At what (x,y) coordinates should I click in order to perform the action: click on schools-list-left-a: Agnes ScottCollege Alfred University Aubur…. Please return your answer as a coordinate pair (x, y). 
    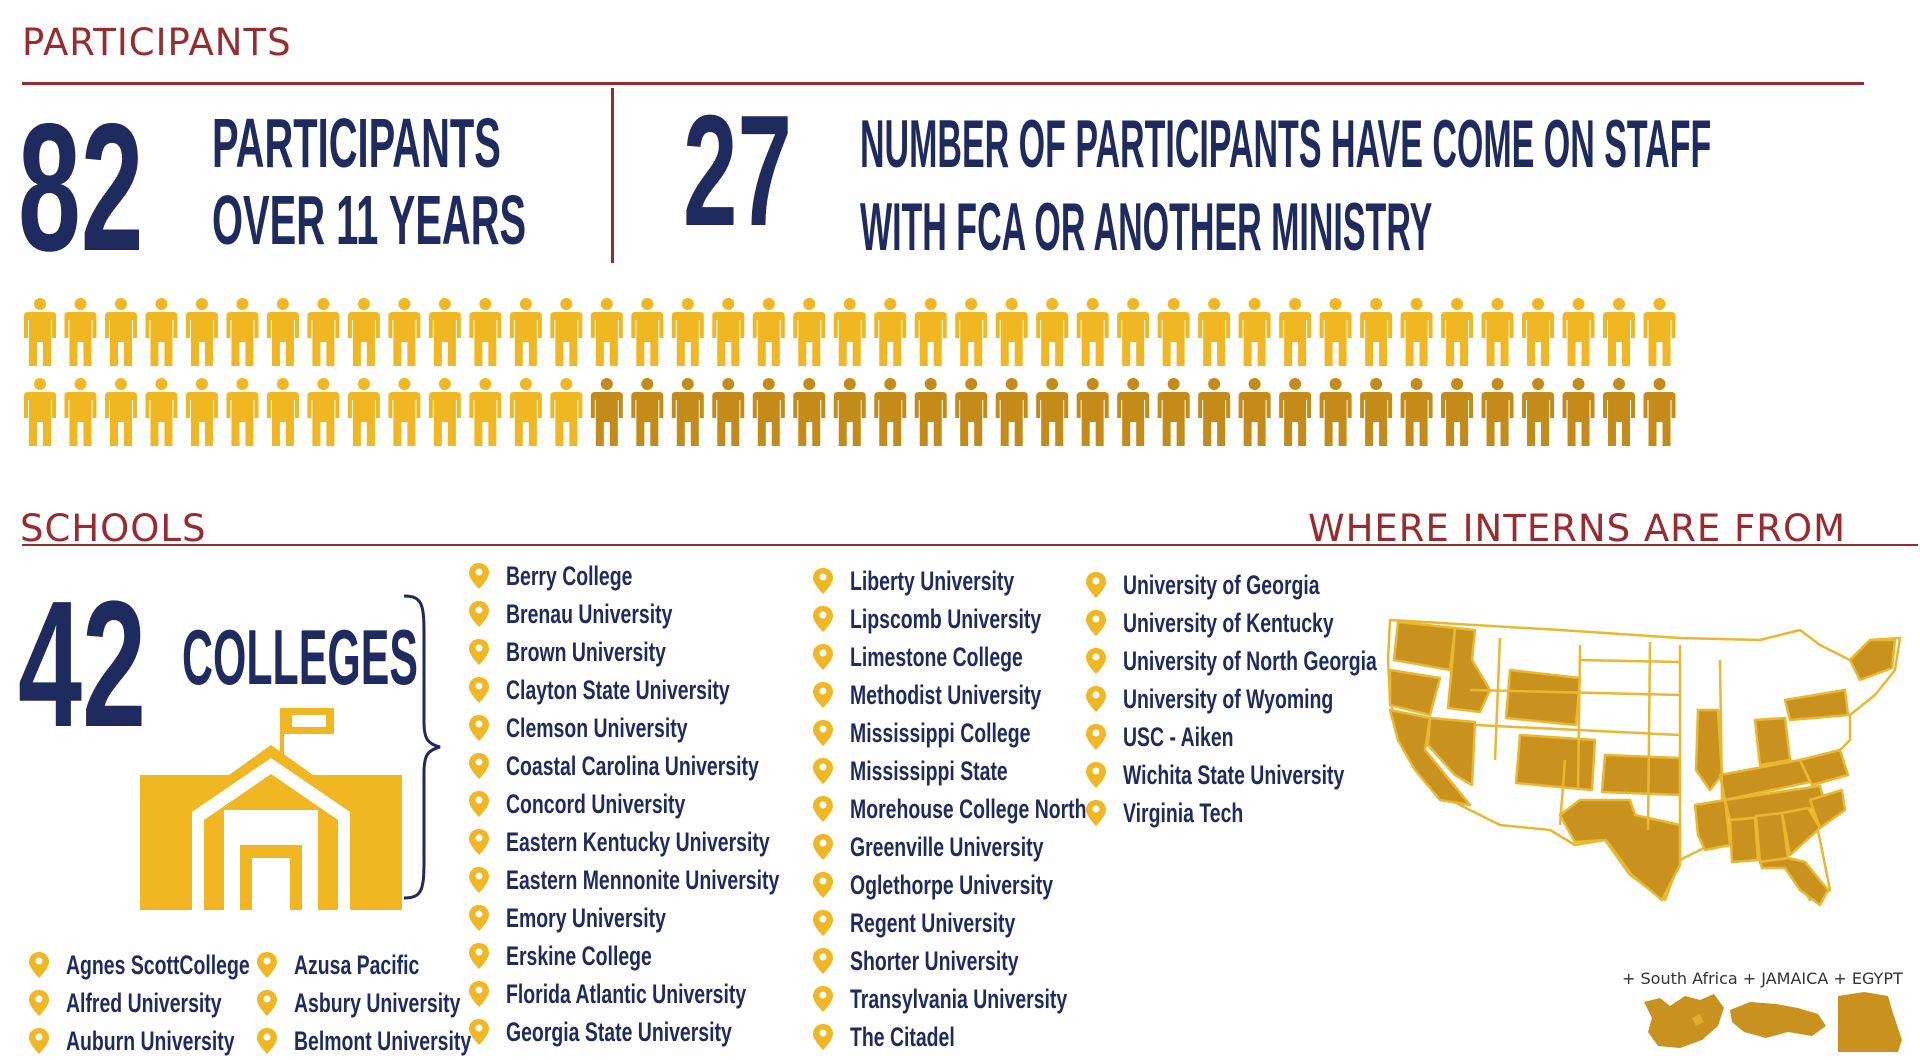
    Looking at the image, I should click on (174, 1003).